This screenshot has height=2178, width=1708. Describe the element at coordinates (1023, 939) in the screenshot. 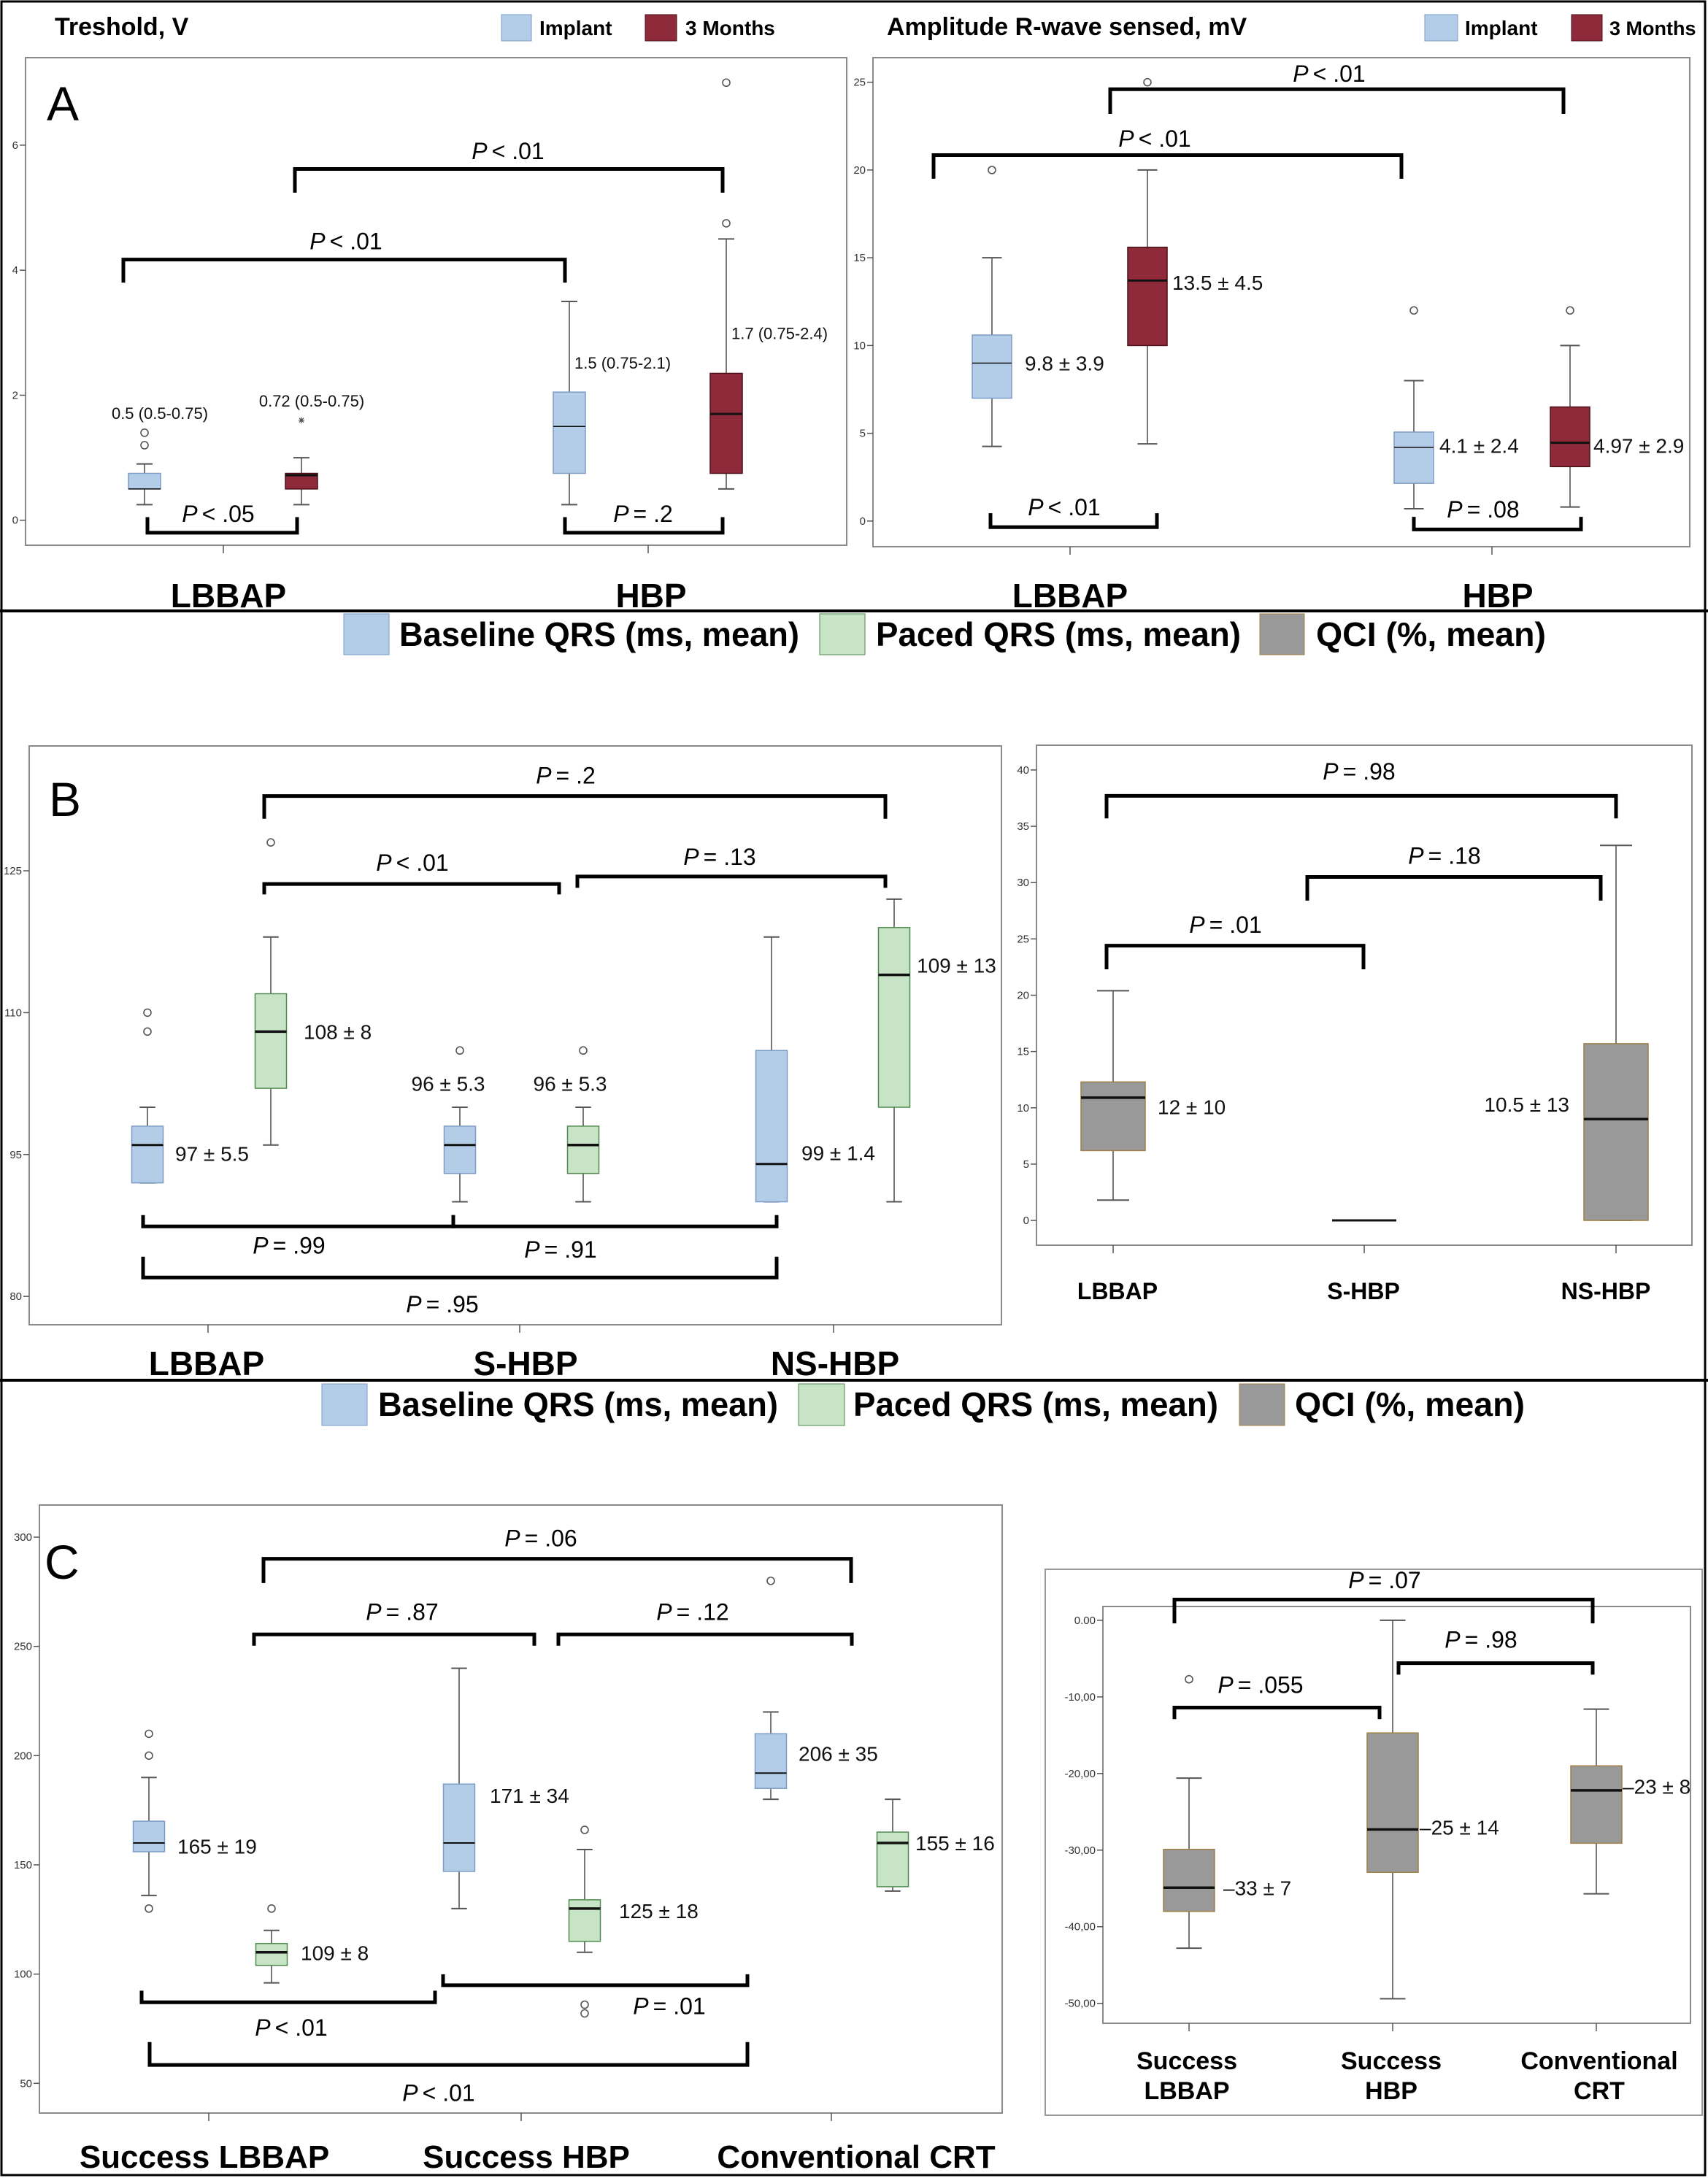

I see `y-tick-label: 25` at that location.